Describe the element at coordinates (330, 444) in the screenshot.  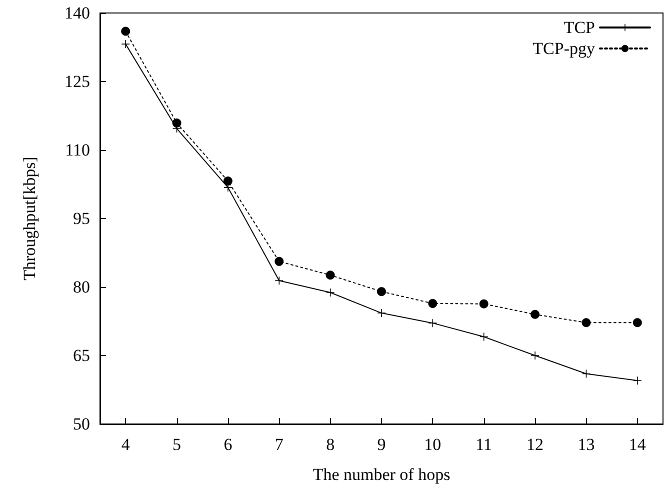
I see `x-tick-label: 8` at that location.